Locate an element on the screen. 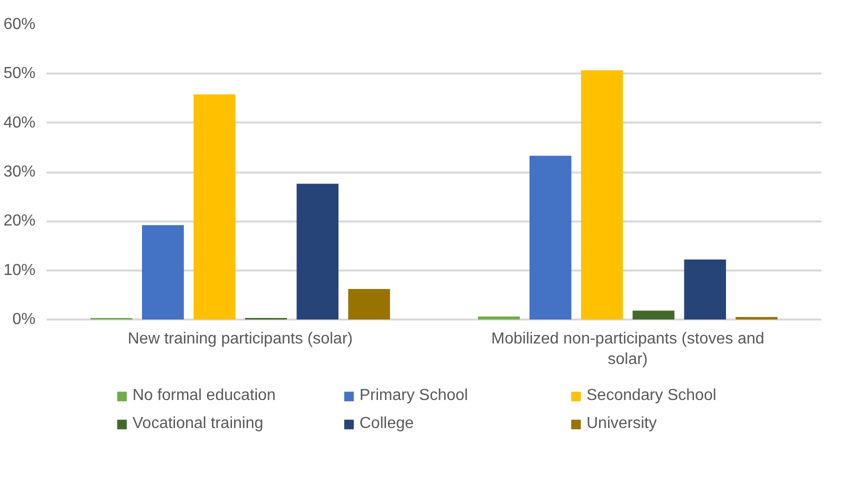 The height and width of the screenshot is (490, 861). y-tick-label: 20% is located at coordinates (19, 221).